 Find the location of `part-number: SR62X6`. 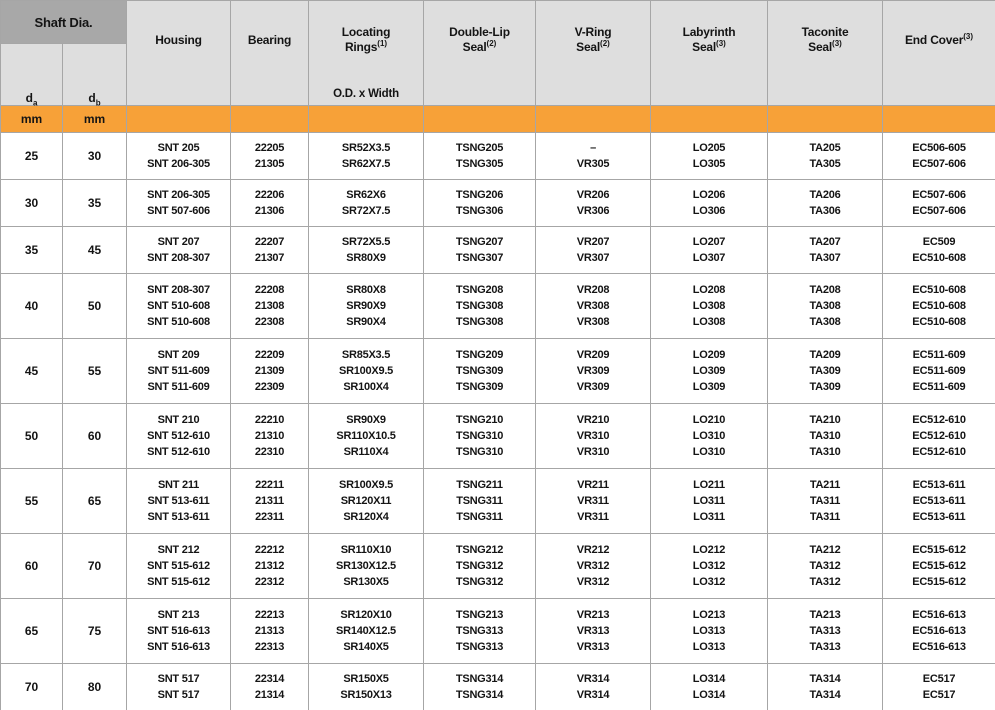

part-number: SR62X6 is located at coordinates (366, 195).